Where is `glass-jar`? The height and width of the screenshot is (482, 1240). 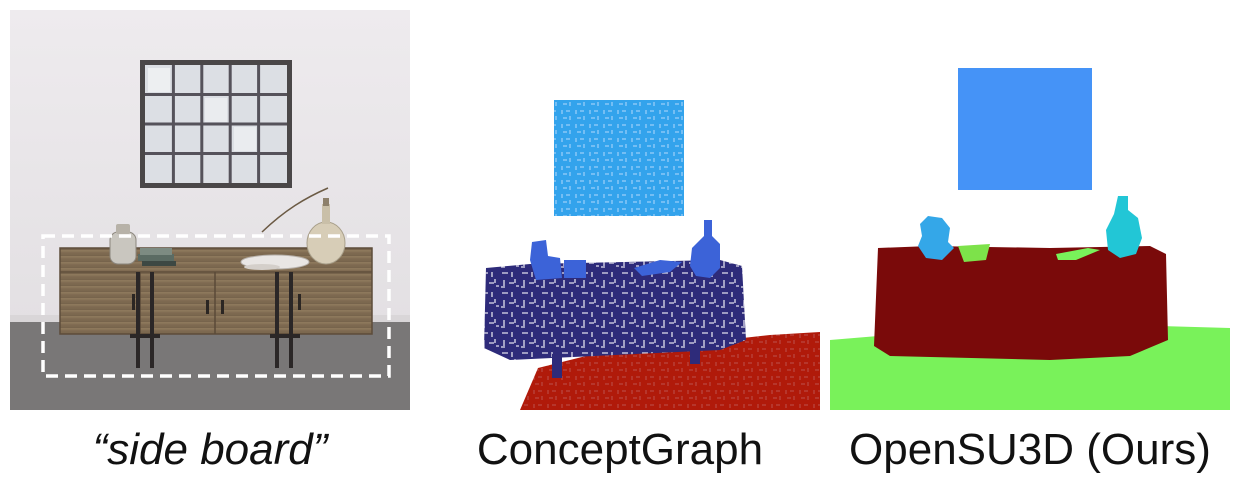
glass-jar is located at coordinates (123, 244).